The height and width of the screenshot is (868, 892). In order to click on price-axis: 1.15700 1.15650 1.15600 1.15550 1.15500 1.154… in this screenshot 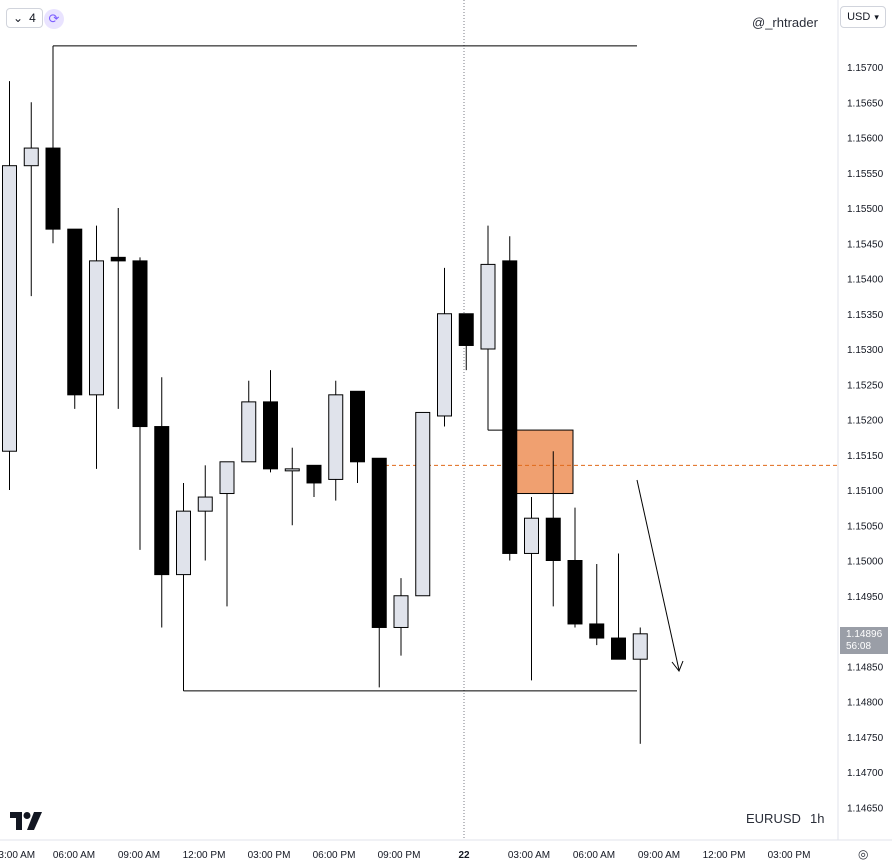, I will do `click(864, 434)`.